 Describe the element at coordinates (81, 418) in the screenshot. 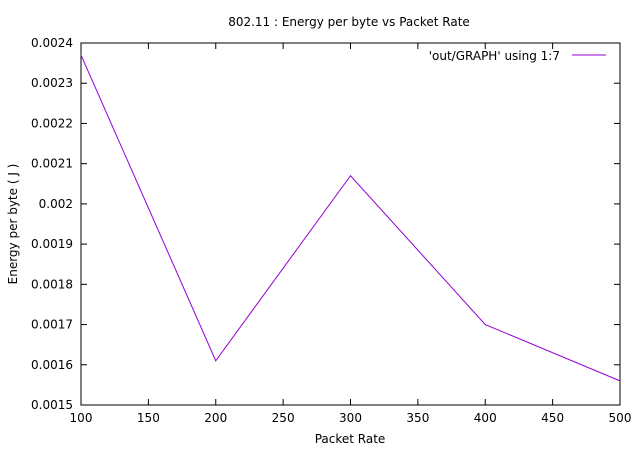

I see `x-tick-label: 100` at that location.